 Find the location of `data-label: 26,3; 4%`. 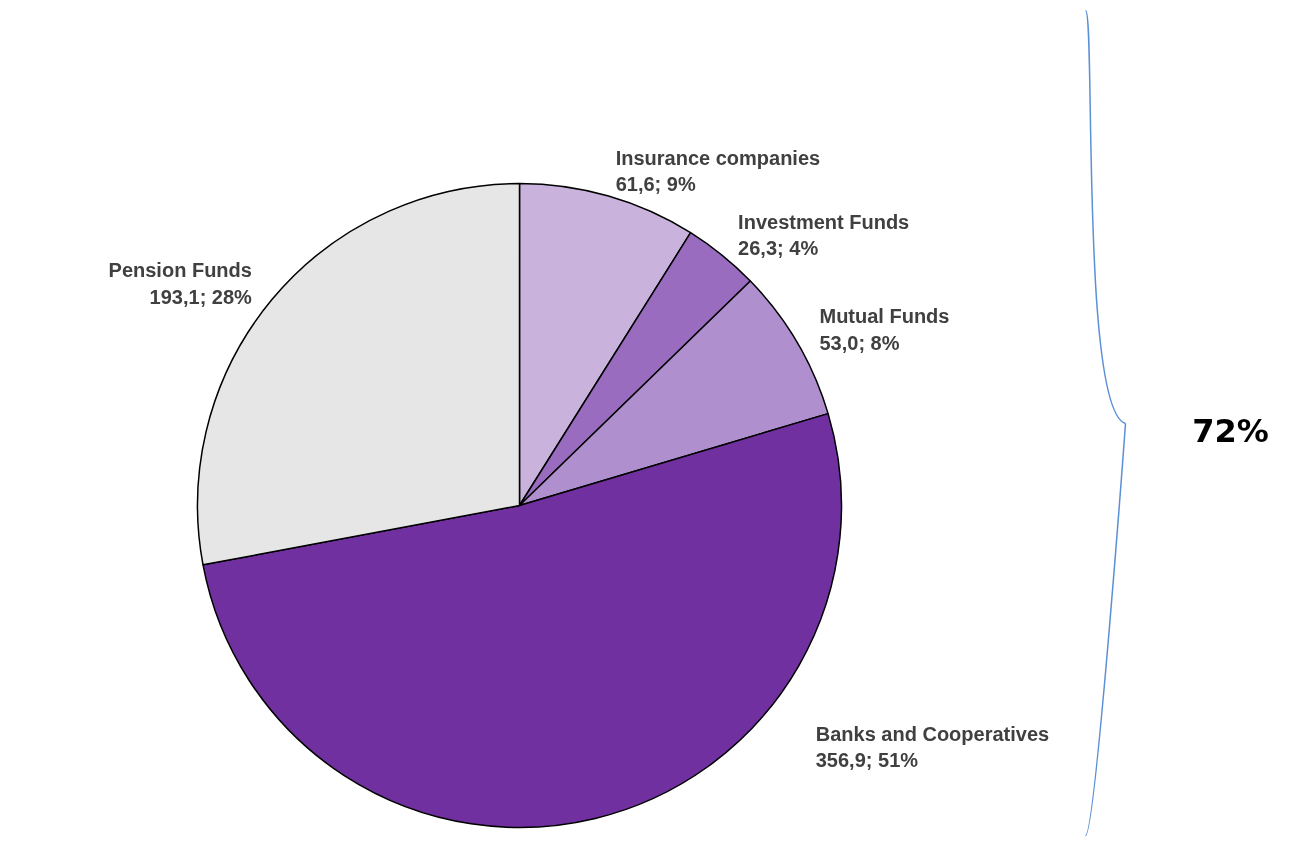

data-label: 26,3; 4% is located at coordinates (778, 248).